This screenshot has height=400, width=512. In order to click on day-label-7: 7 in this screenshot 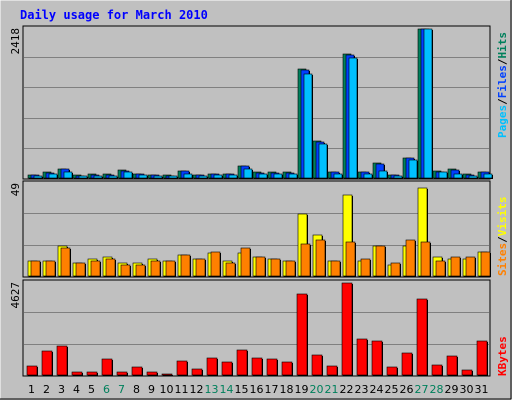, I will do `click(121, 389)`.